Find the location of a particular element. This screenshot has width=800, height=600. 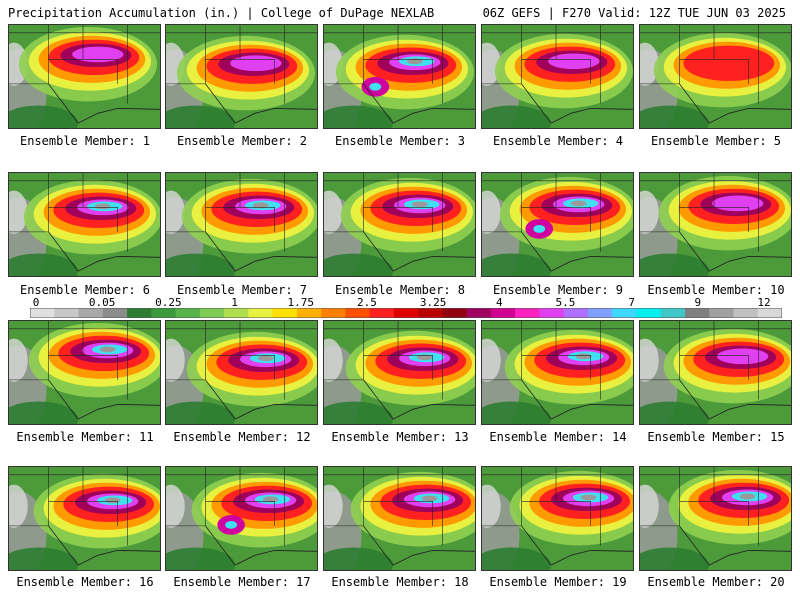

colorbar-tick-label: 3.25 is located at coordinates (433, 302).